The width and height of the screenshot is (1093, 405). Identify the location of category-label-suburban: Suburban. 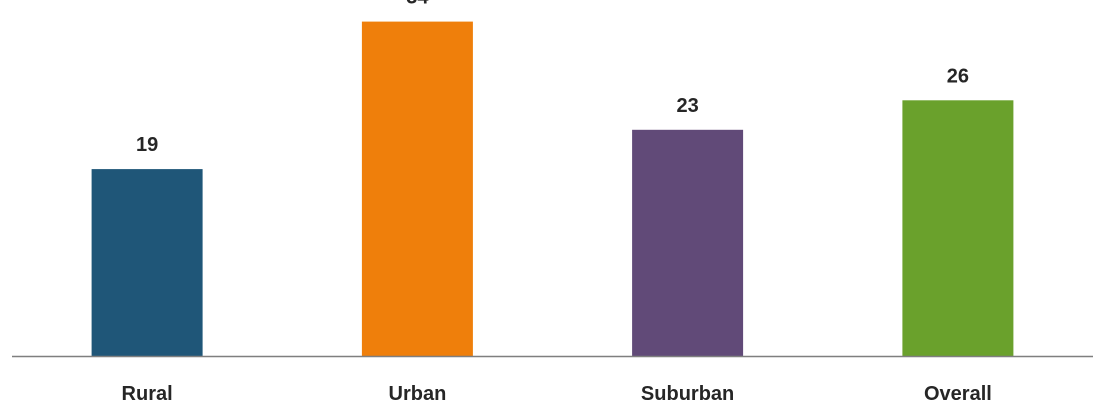
(687, 394).